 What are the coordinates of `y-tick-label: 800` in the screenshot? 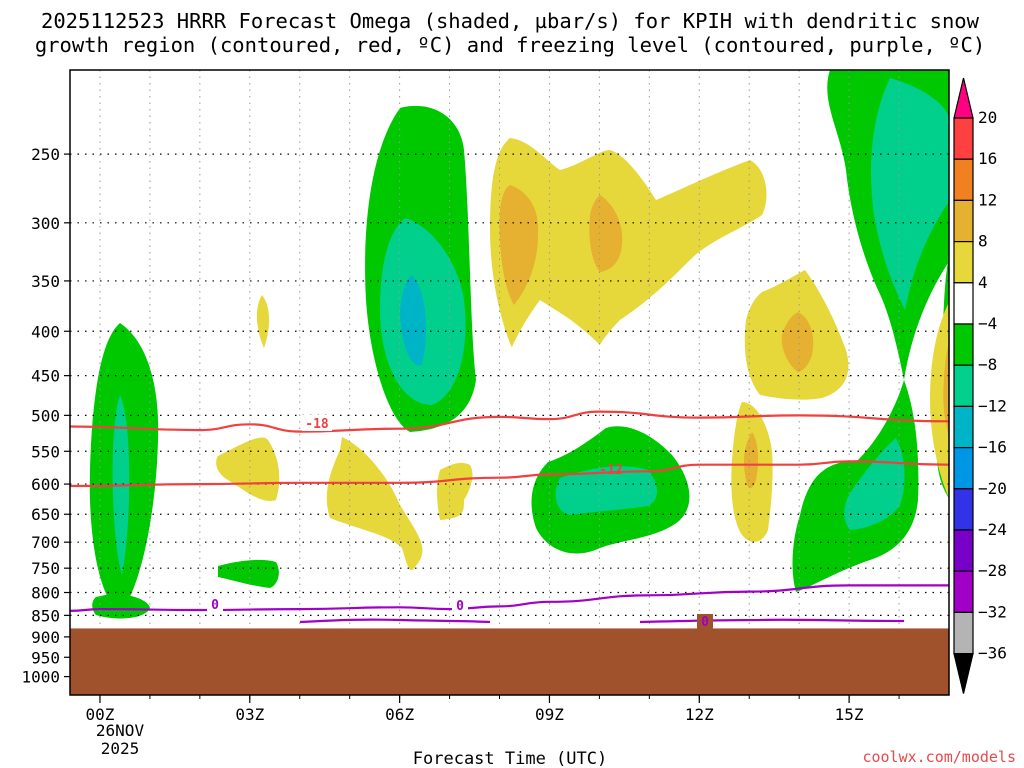 It's located at (45, 593).